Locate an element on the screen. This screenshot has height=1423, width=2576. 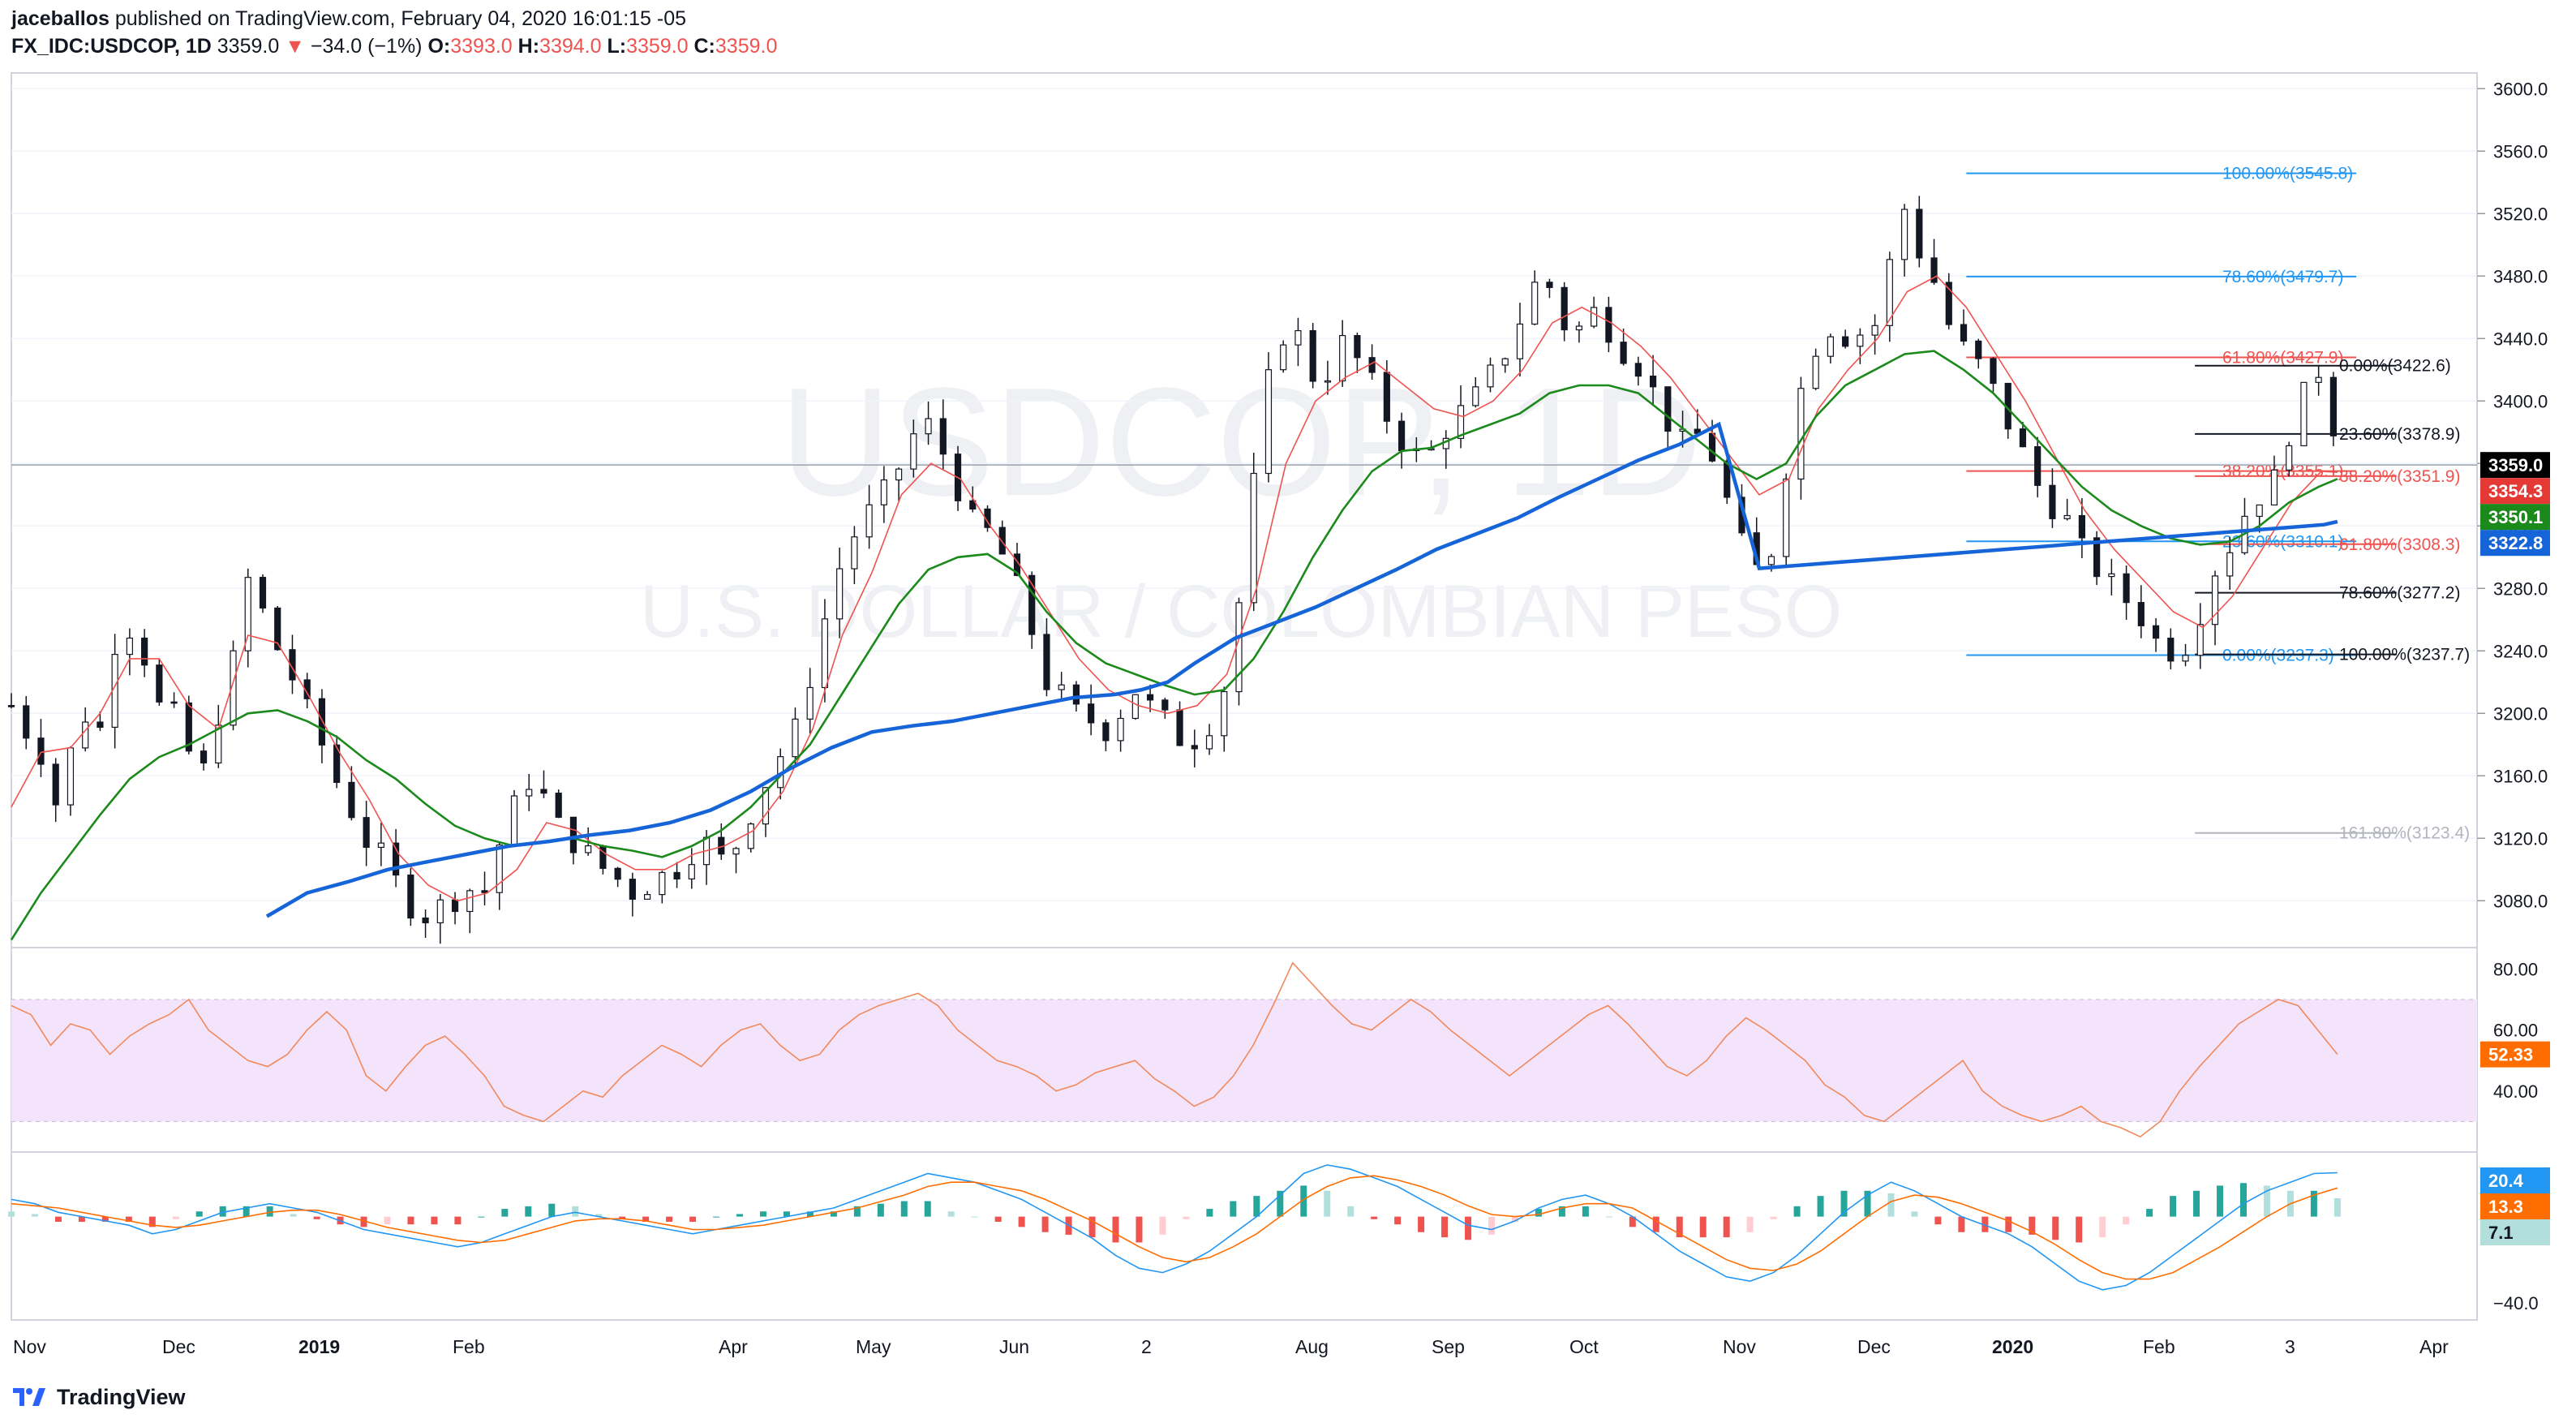
macd-tick-label: −40.0 is located at coordinates (2516, 1303).